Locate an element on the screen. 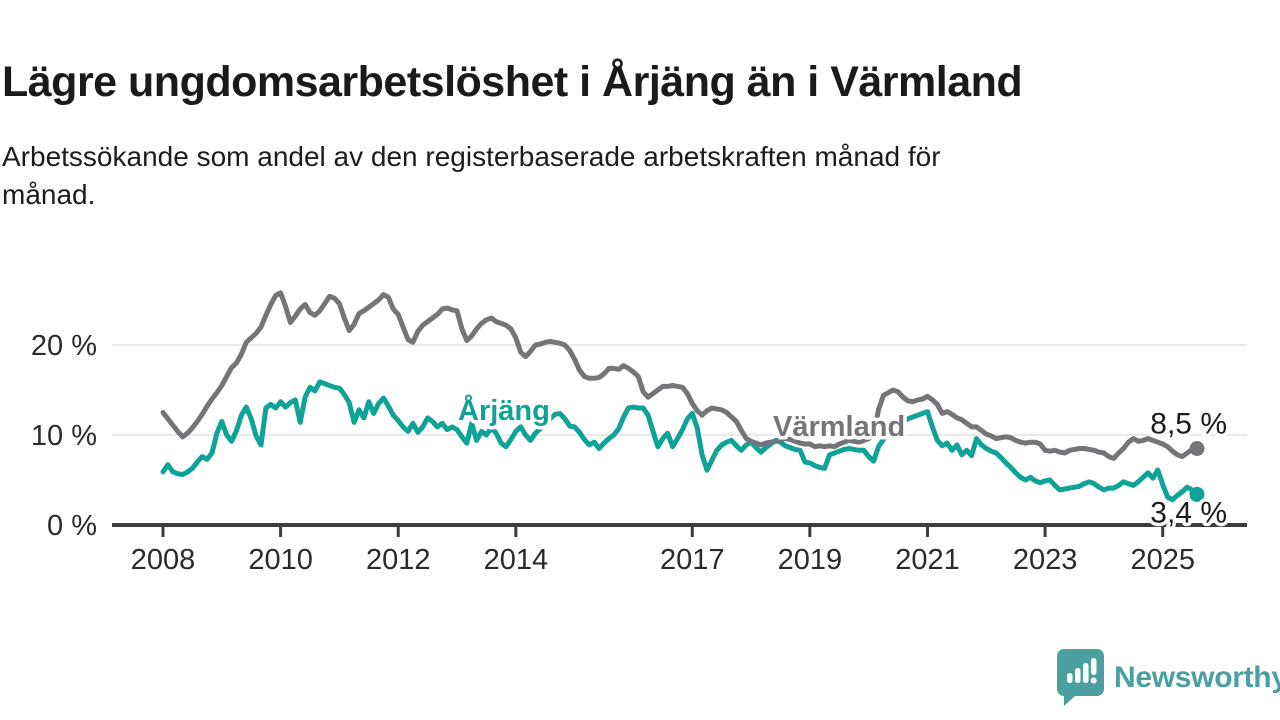 This screenshot has width=1280, height=720. svg-text: 2019 is located at coordinates (810, 560).